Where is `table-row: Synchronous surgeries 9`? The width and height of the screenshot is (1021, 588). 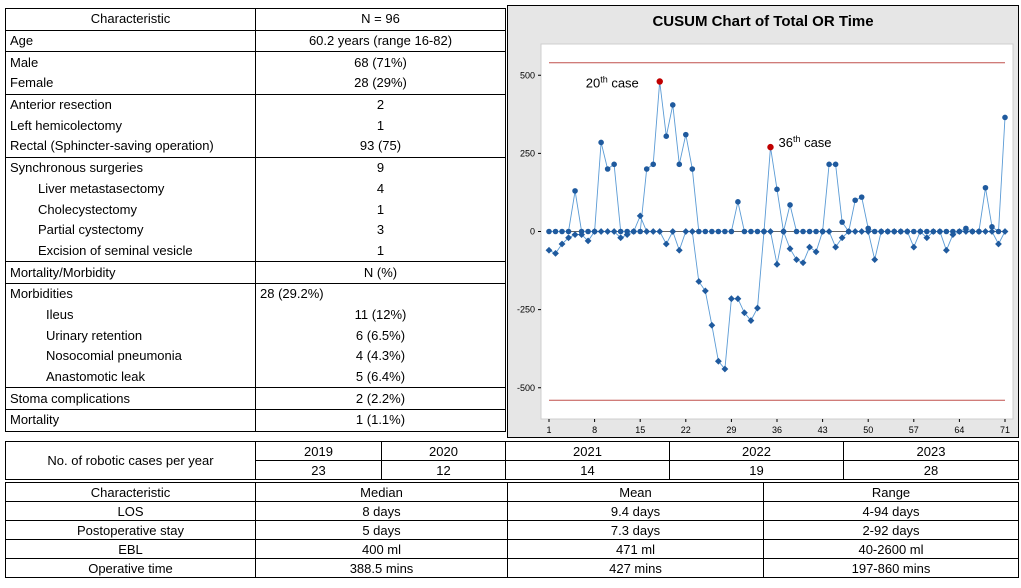
table-row: Synchronous surgeries 9 is located at coordinates (255, 167).